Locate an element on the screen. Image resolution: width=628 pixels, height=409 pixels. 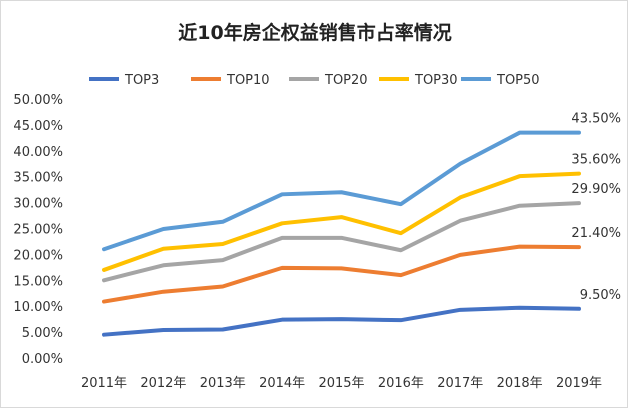
end-label-top30: 35.60% is located at coordinates (596, 160).